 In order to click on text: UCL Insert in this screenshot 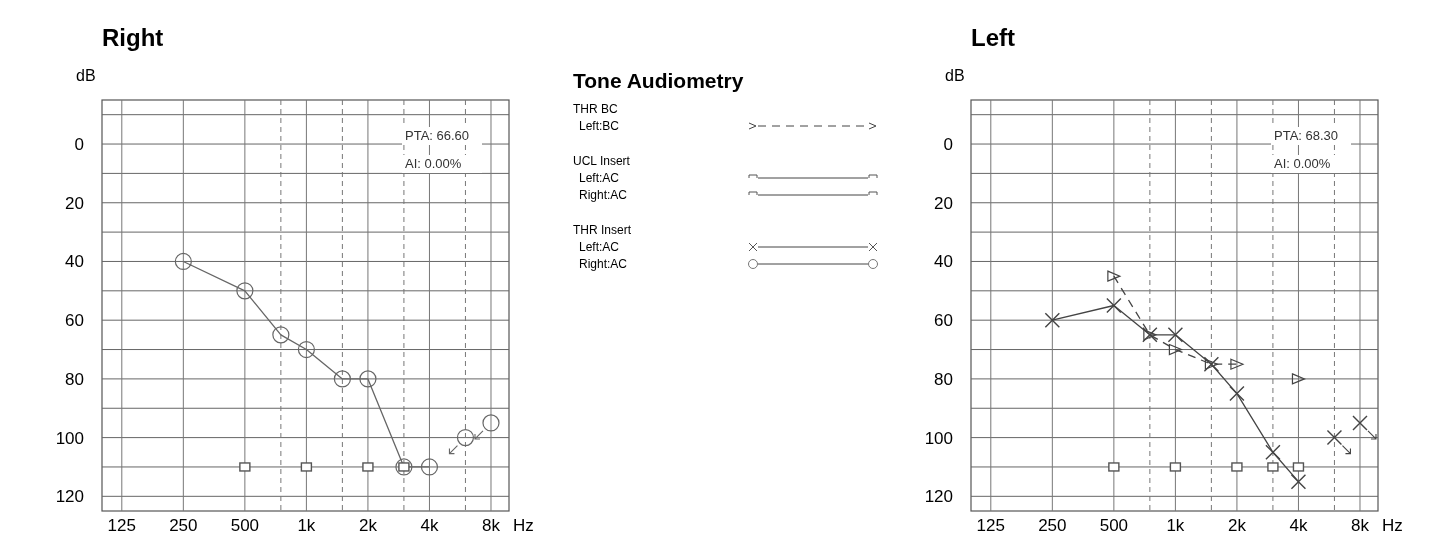, I will do `click(602, 161)`.